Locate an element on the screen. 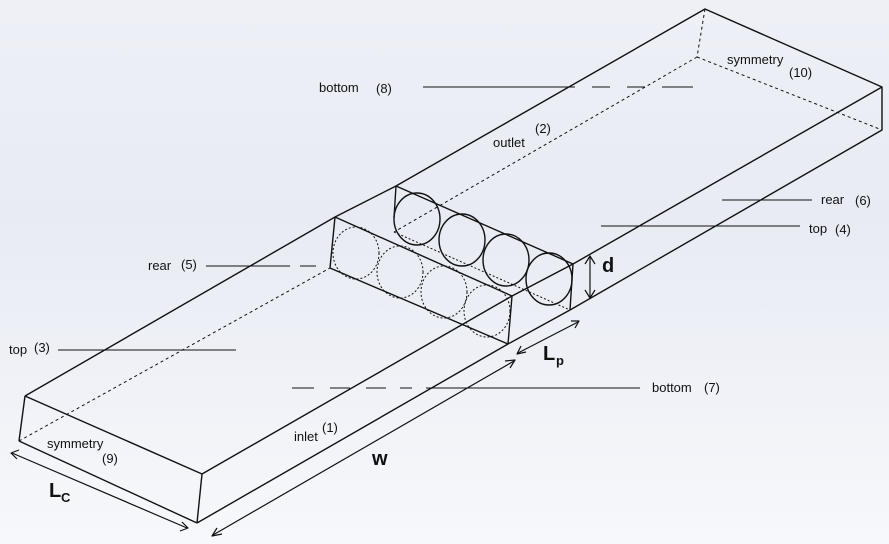 The height and width of the screenshot is (544, 889). label-symmetry-9: symmetry is located at coordinates (75, 443).